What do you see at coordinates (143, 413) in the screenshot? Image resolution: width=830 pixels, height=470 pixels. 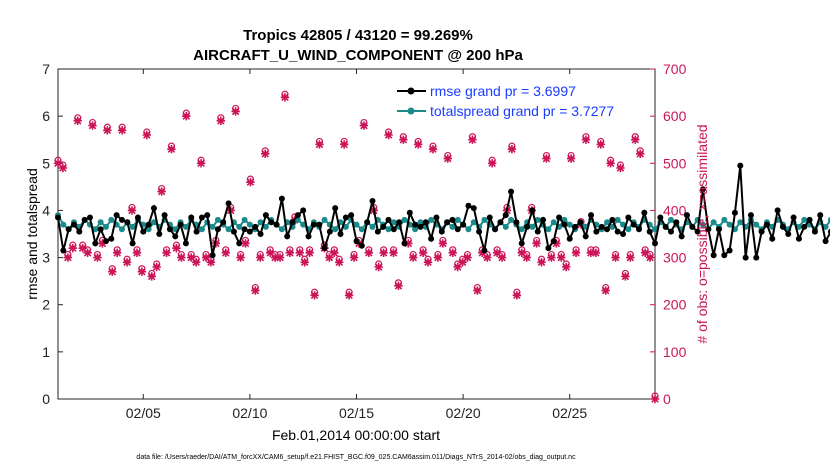 I see `x-tick-label: 02/05` at bounding box center [143, 413].